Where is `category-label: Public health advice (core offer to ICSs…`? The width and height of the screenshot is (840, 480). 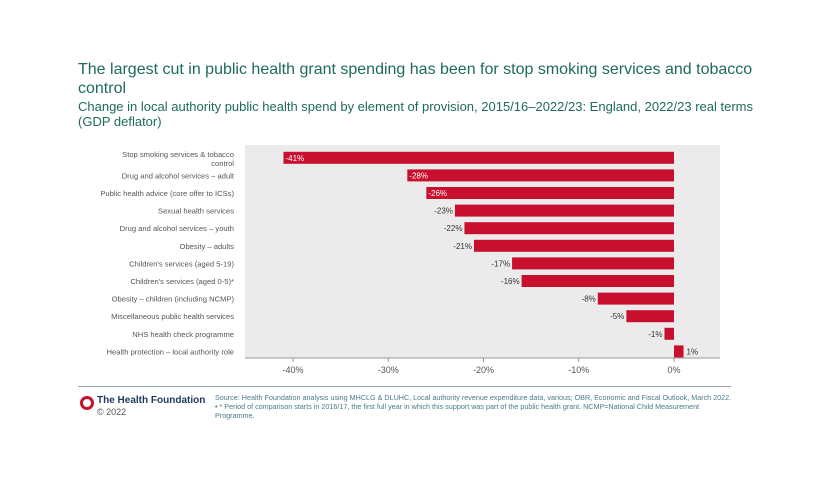
category-label: Public health advice (core offer to ICSs… is located at coordinates (167, 193).